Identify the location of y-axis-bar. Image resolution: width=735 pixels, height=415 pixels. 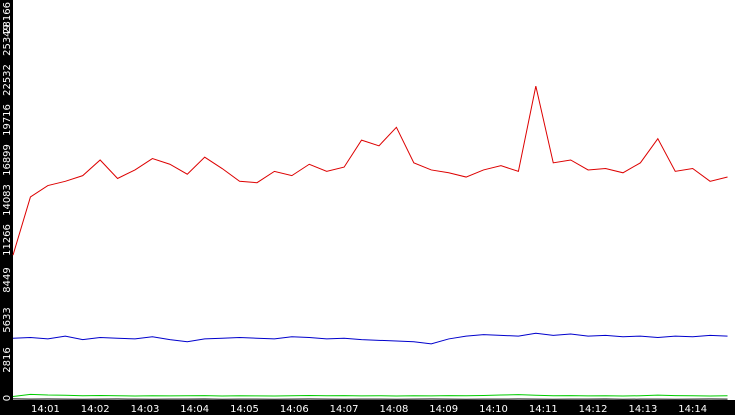
(6, 207).